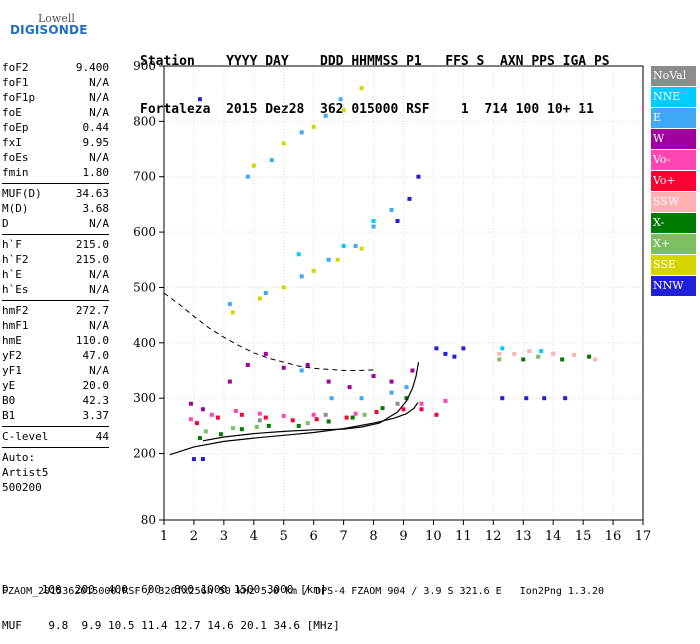 This screenshot has width=700, height=644. Describe the element at coordinates (55, 355) in the screenshot. I see `param-row: yF2 47.0` at that location.